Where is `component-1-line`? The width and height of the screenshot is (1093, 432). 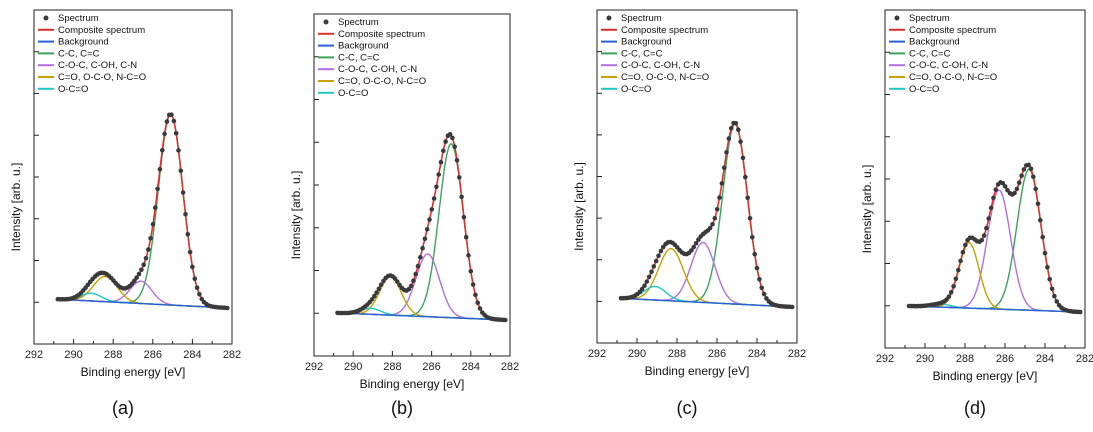 component-1-line is located at coordinates (142, 211).